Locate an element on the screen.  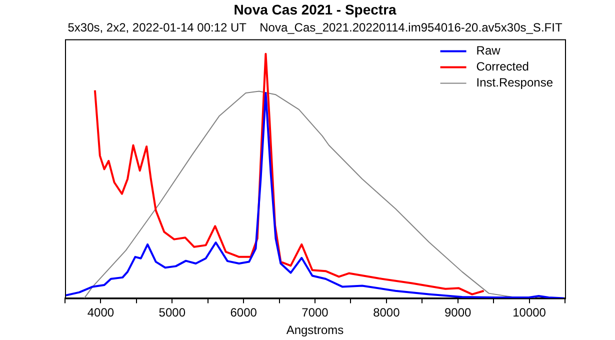
x-tick-label: 7000 is located at coordinates (315, 313).